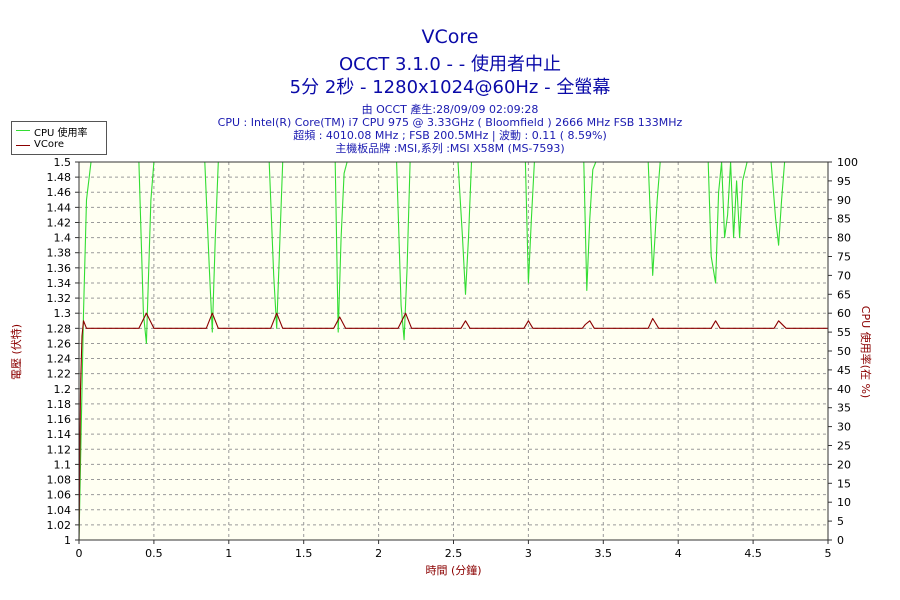 The width and height of the screenshot is (900, 600). I want to click on y-right-tick-label: 15, so click(844, 483).